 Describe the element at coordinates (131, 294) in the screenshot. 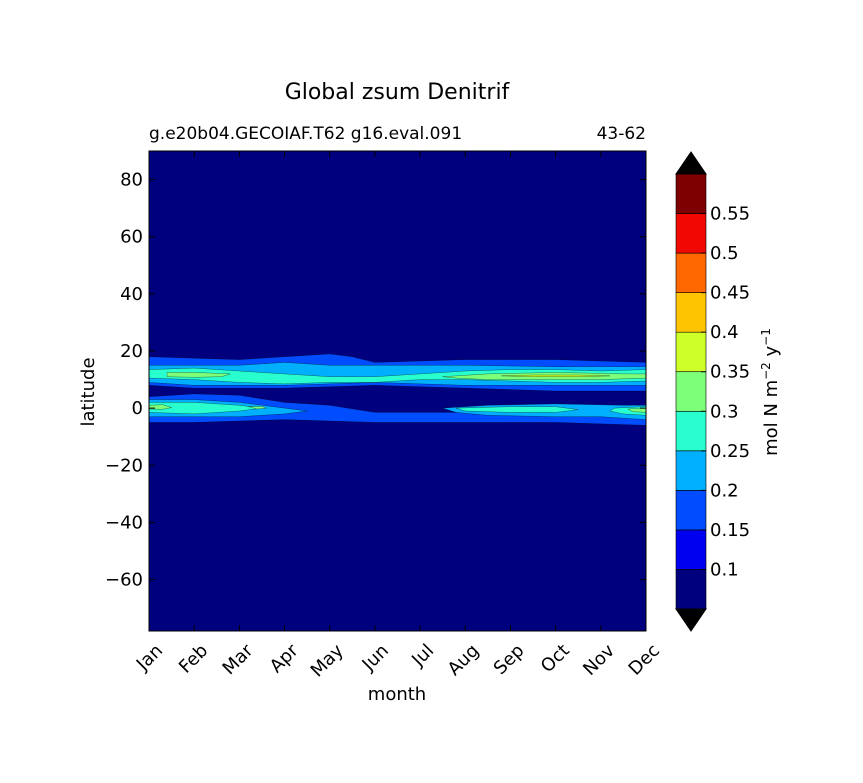

I see `y-tick-label: 40` at that location.